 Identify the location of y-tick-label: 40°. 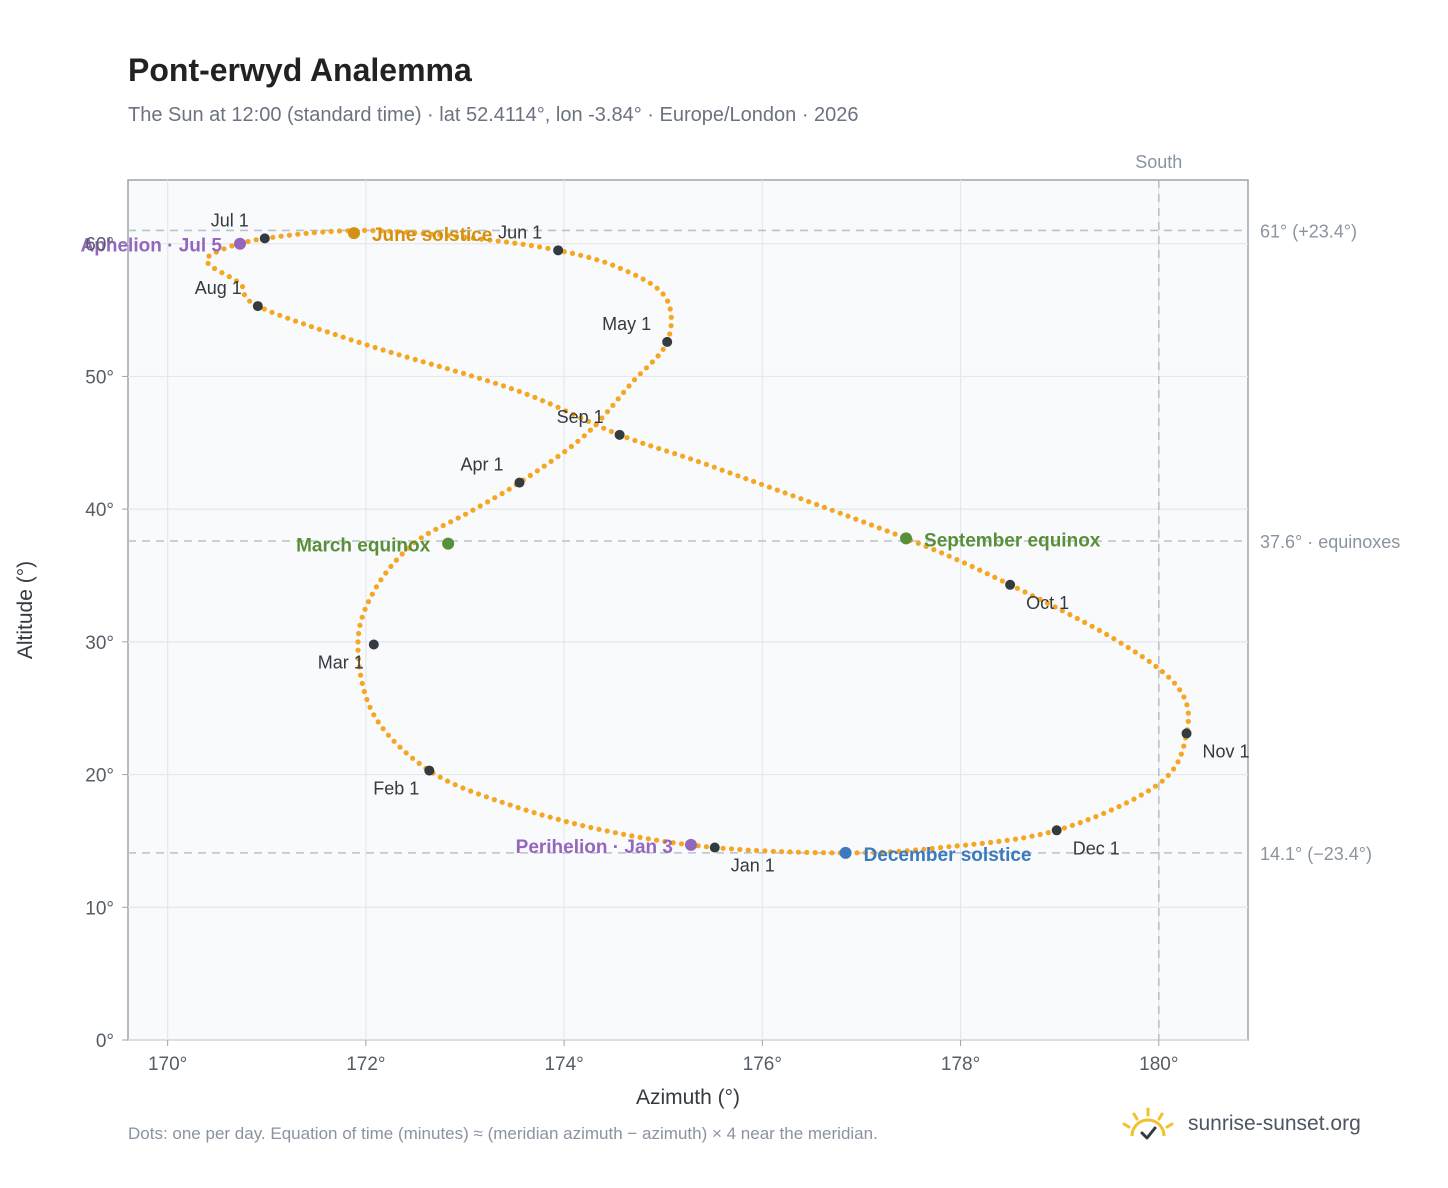
(99, 510).